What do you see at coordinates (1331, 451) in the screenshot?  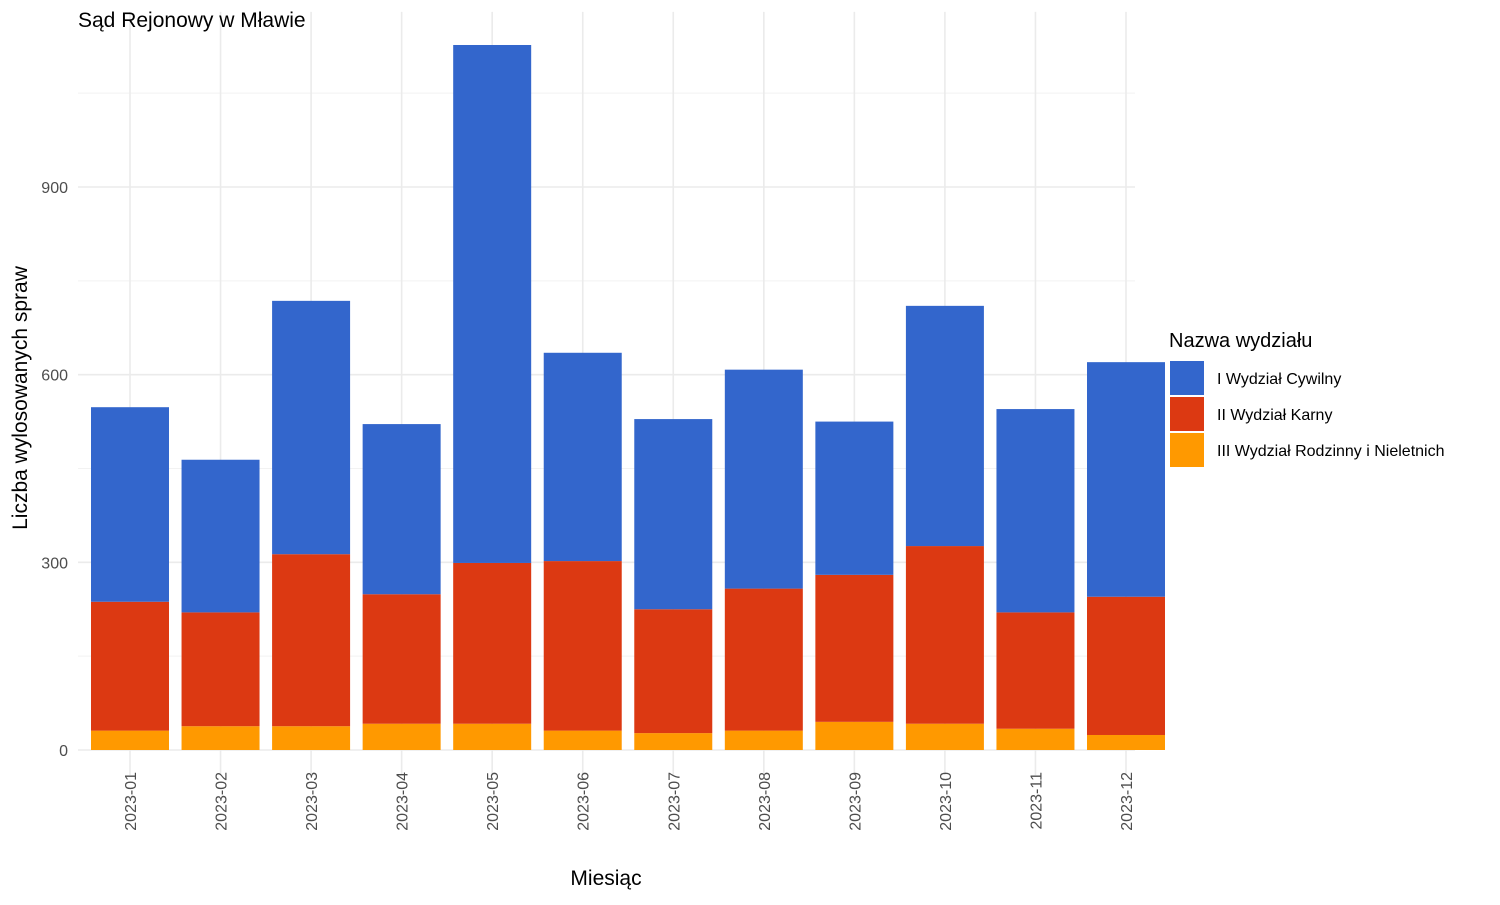 I see `legend-label: III Wydział Rodzinny i Nieletnich` at bounding box center [1331, 451].